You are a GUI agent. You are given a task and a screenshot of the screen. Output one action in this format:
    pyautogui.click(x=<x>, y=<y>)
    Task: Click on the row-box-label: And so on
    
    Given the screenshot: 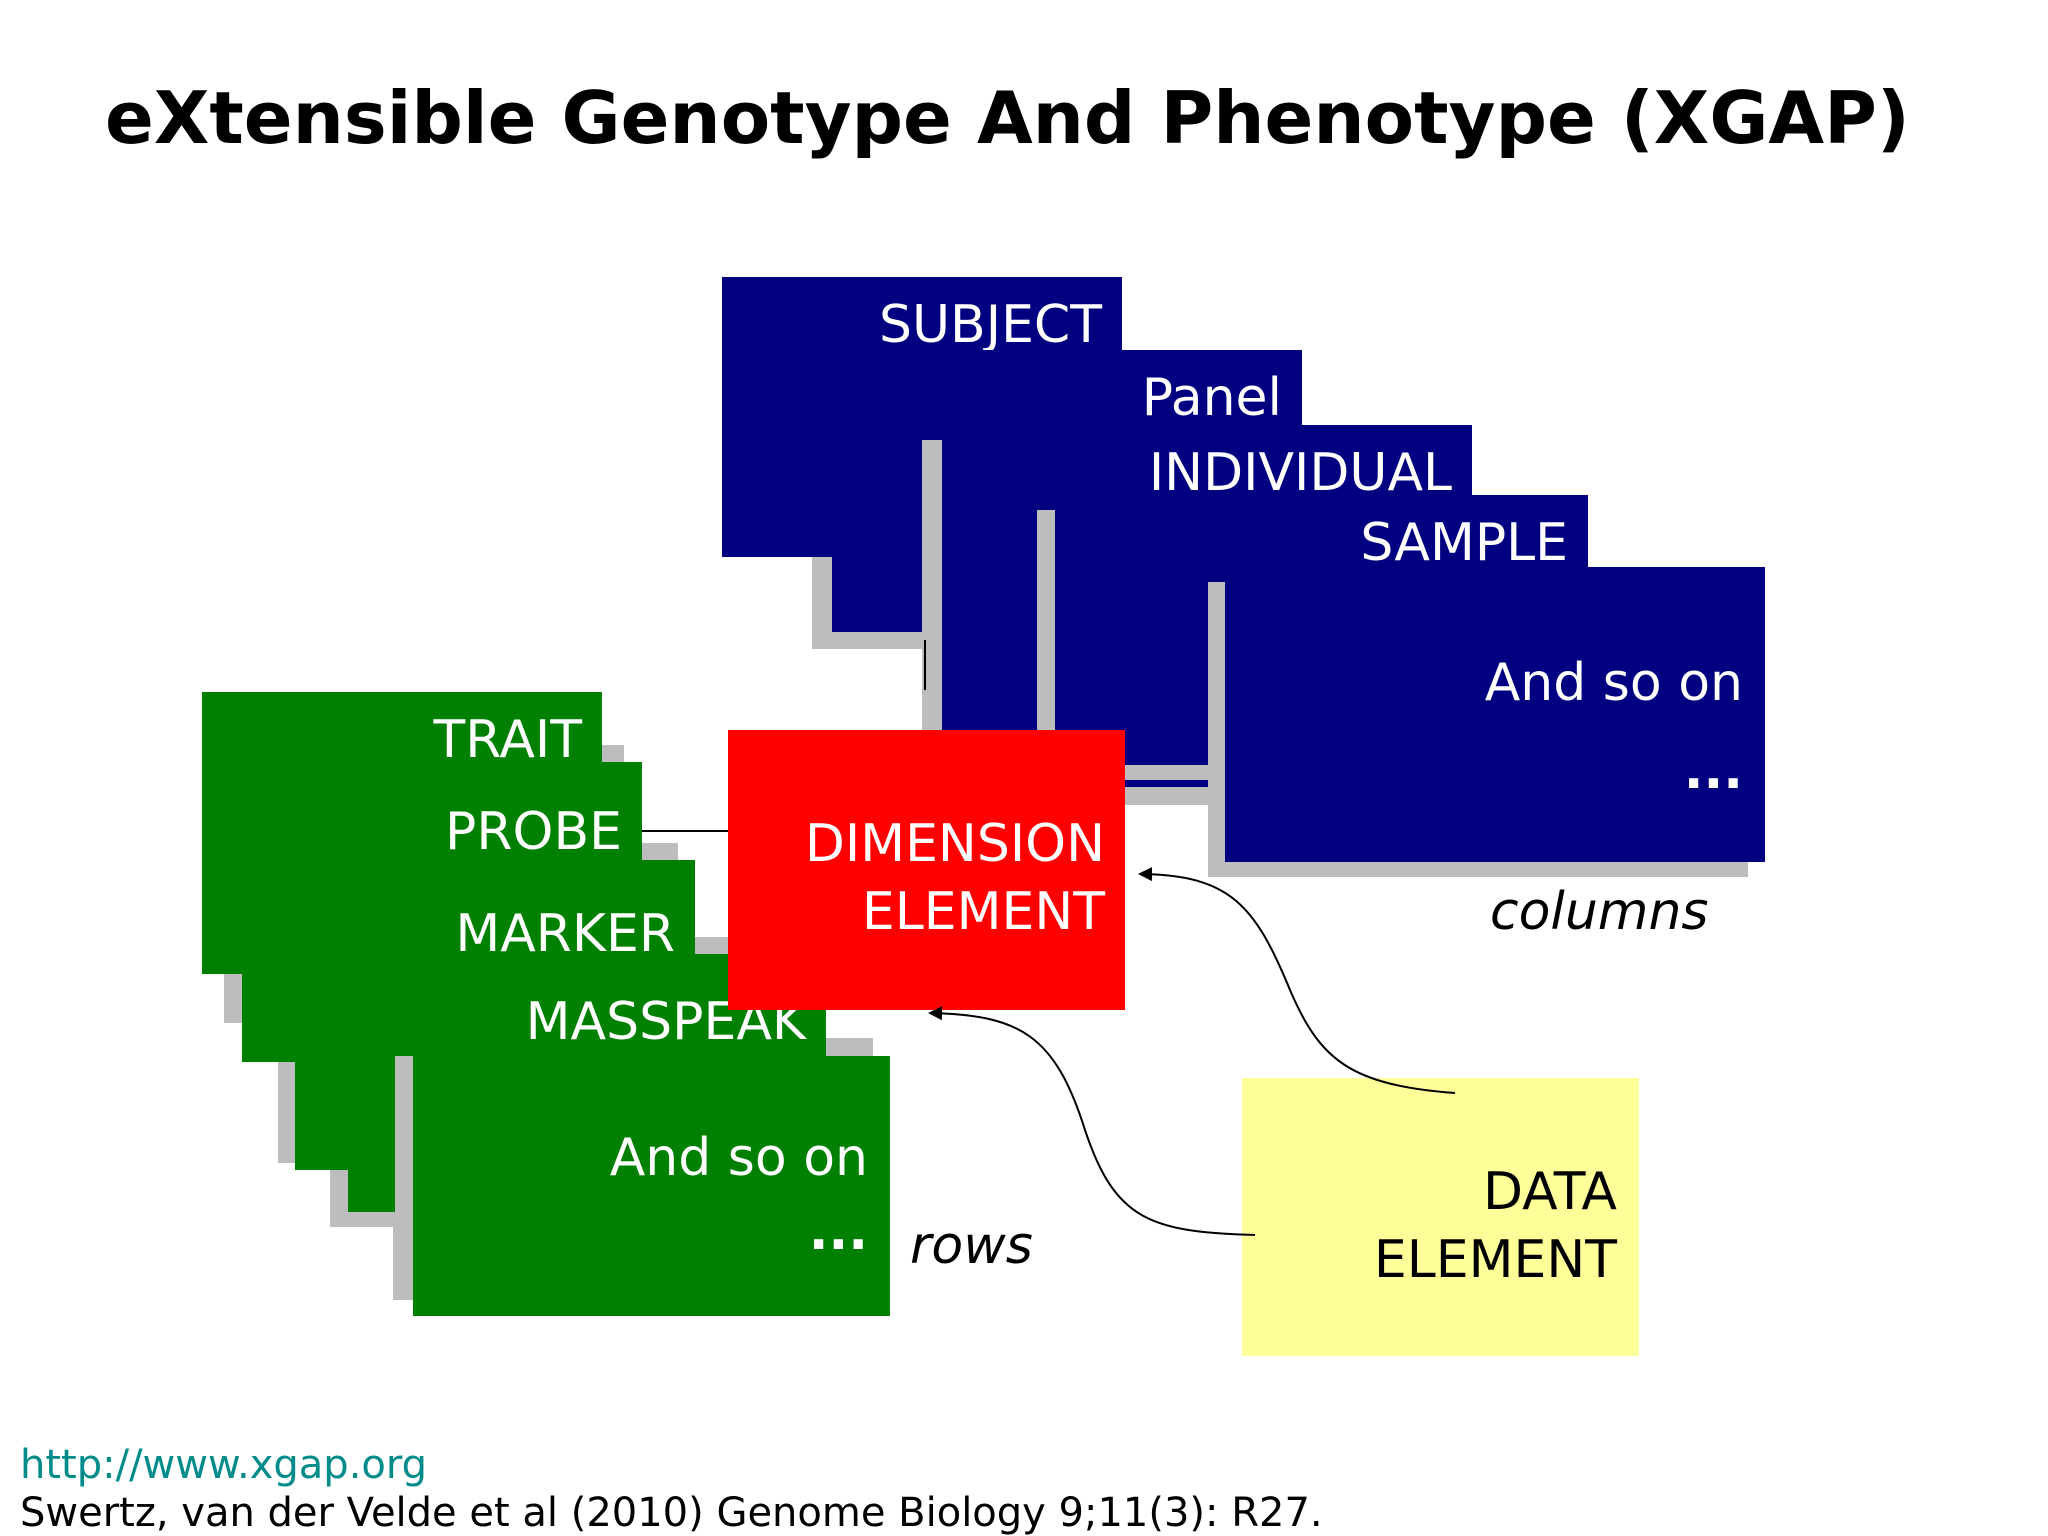 What is the action you would take?
    pyautogui.click(x=738, y=1158)
    